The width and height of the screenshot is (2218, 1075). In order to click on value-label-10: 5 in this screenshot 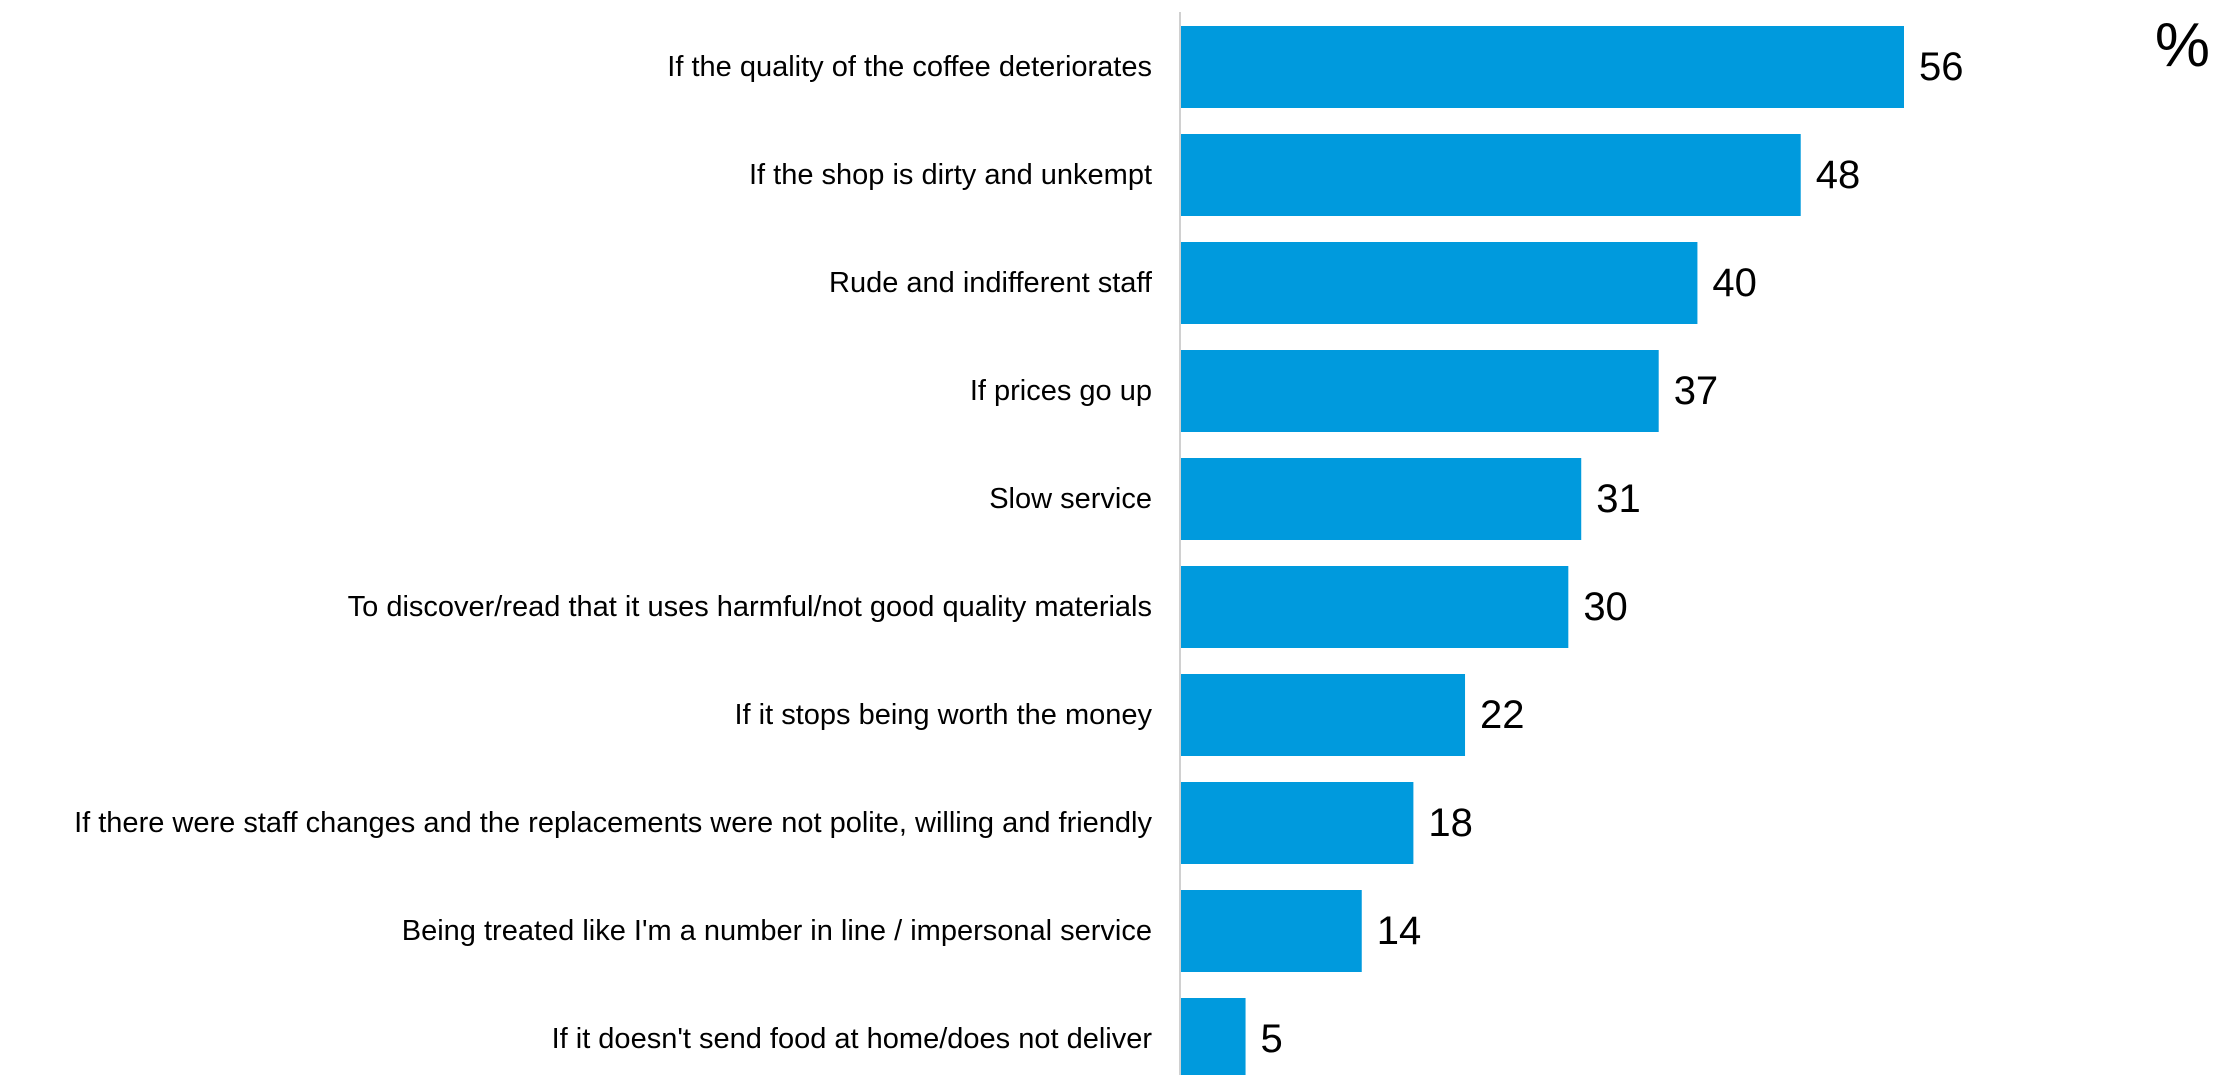, I will do `click(1272, 1039)`.